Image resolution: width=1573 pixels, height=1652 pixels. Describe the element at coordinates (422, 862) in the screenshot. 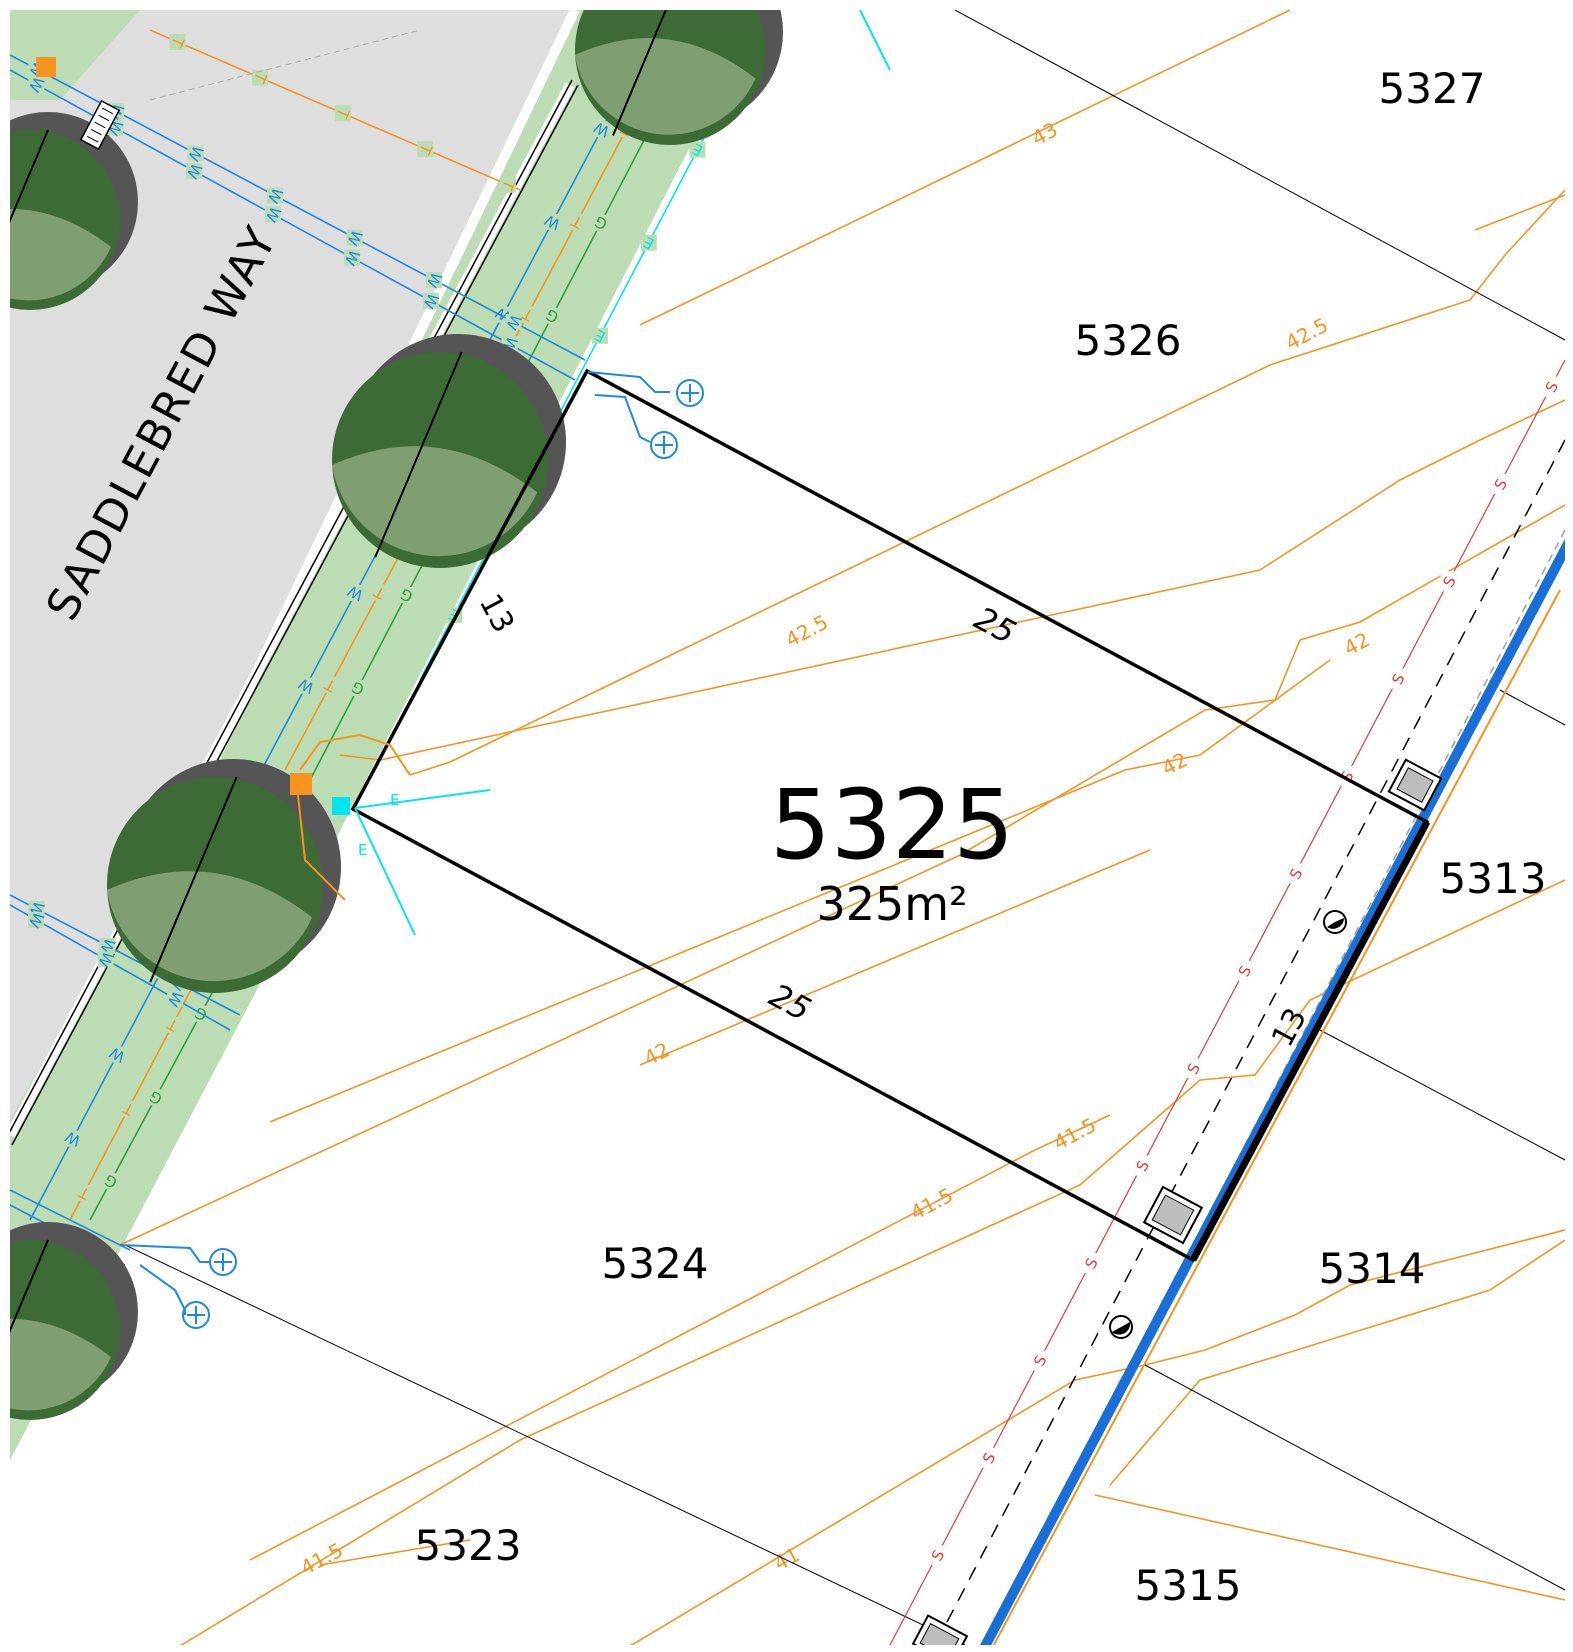

I see `electric-connection` at that location.